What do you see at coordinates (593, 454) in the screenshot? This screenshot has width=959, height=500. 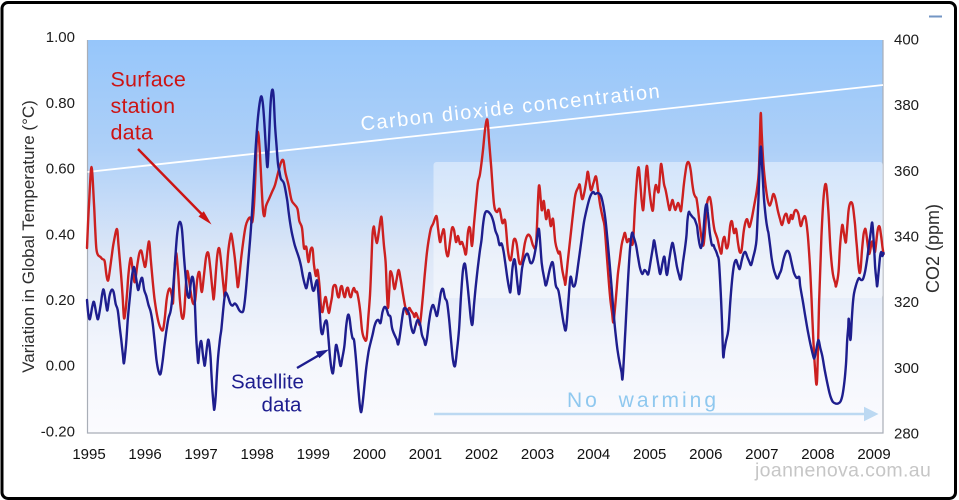 I see `svg-text: 2004` at bounding box center [593, 454].